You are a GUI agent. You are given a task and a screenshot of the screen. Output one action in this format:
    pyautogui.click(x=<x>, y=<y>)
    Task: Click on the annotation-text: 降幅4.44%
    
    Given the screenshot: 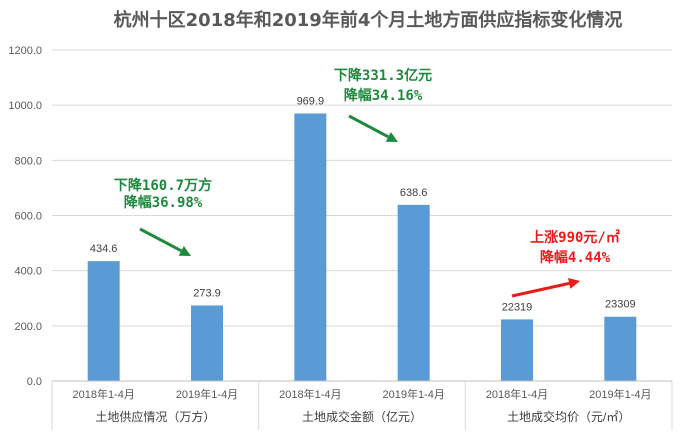 What is the action you would take?
    pyautogui.click(x=575, y=257)
    